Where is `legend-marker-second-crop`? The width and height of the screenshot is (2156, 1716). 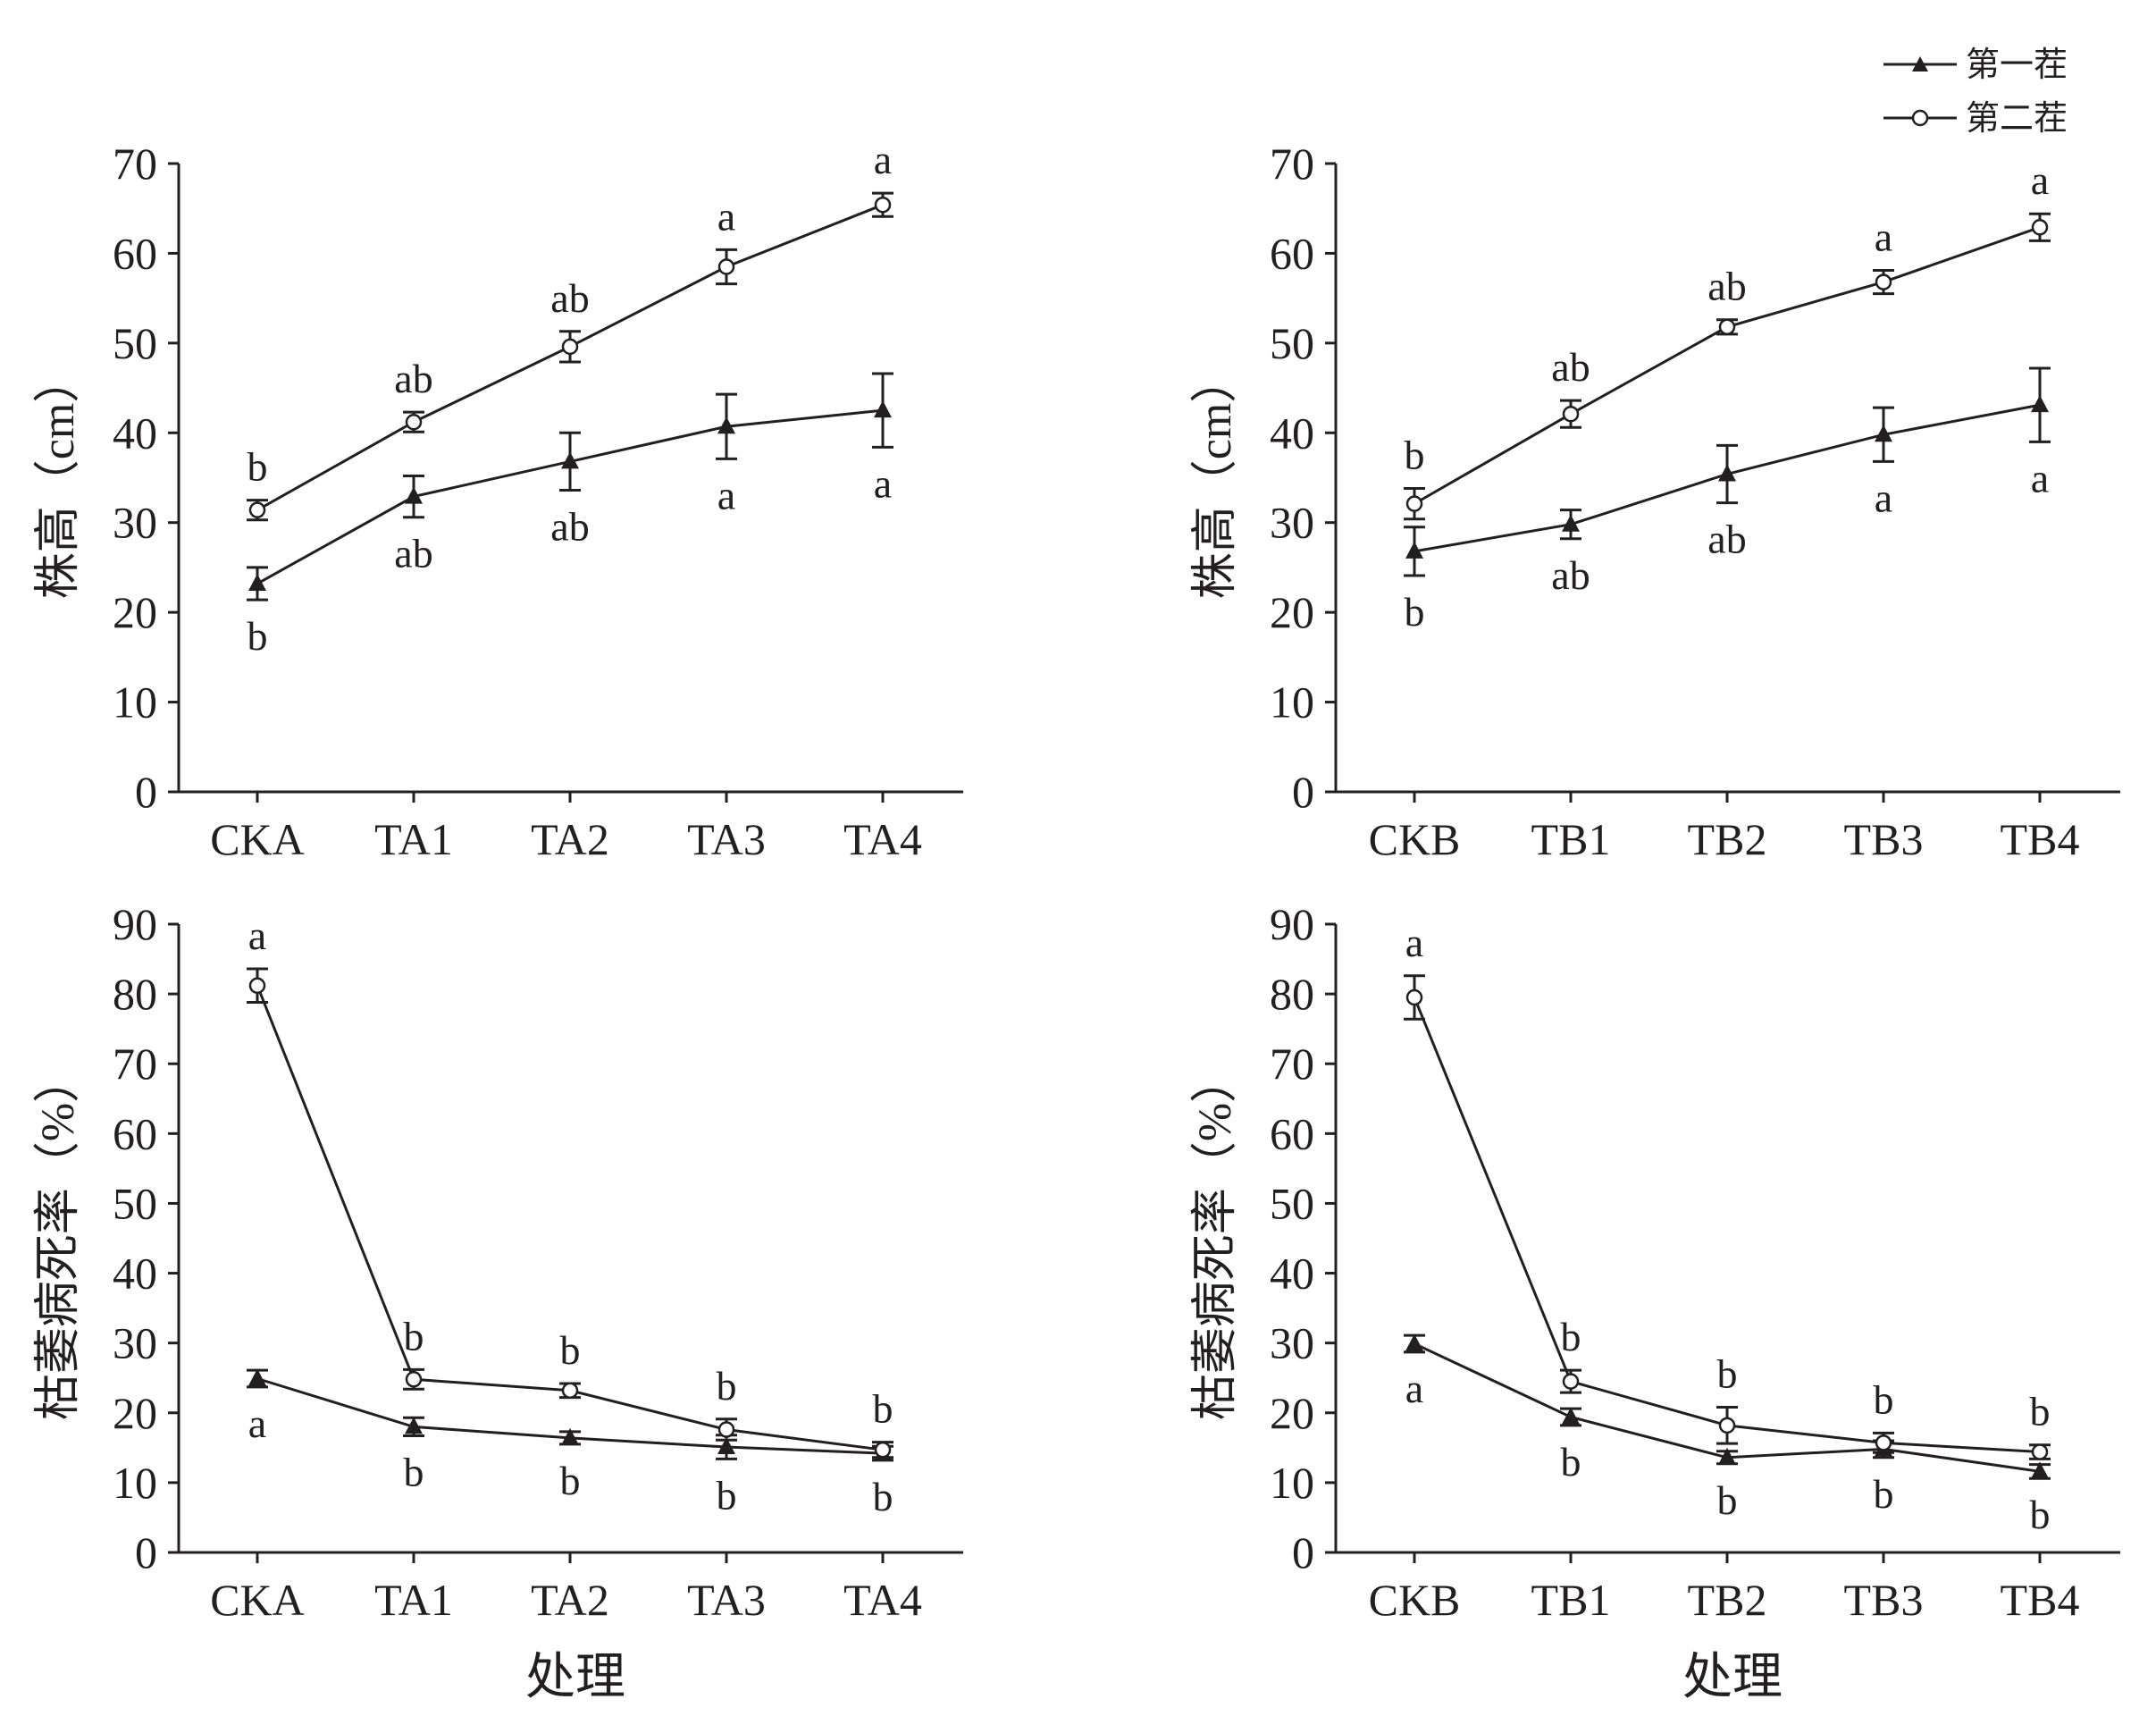
legend-marker-second-crop is located at coordinates (1920, 118).